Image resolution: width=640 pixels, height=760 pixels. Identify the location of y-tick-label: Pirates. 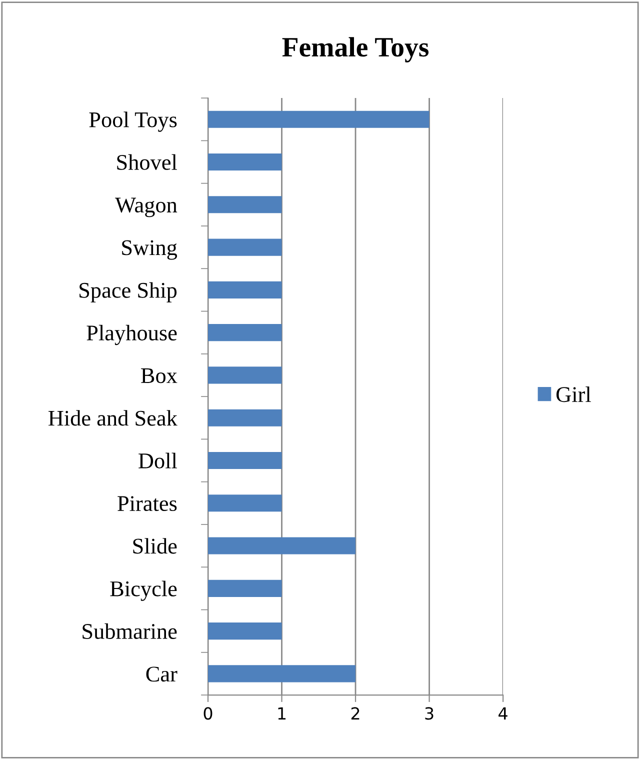
(147, 504).